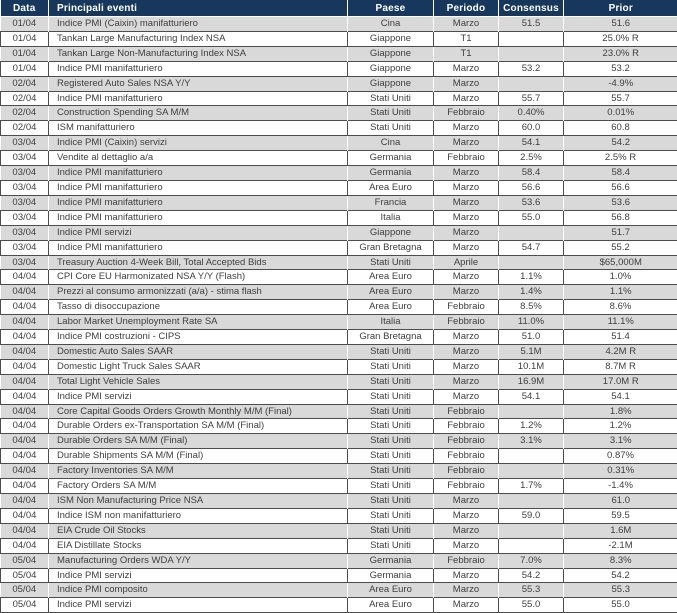  What do you see at coordinates (620, 292) in the screenshot?
I see `cell-prior: 1.1%` at bounding box center [620, 292].